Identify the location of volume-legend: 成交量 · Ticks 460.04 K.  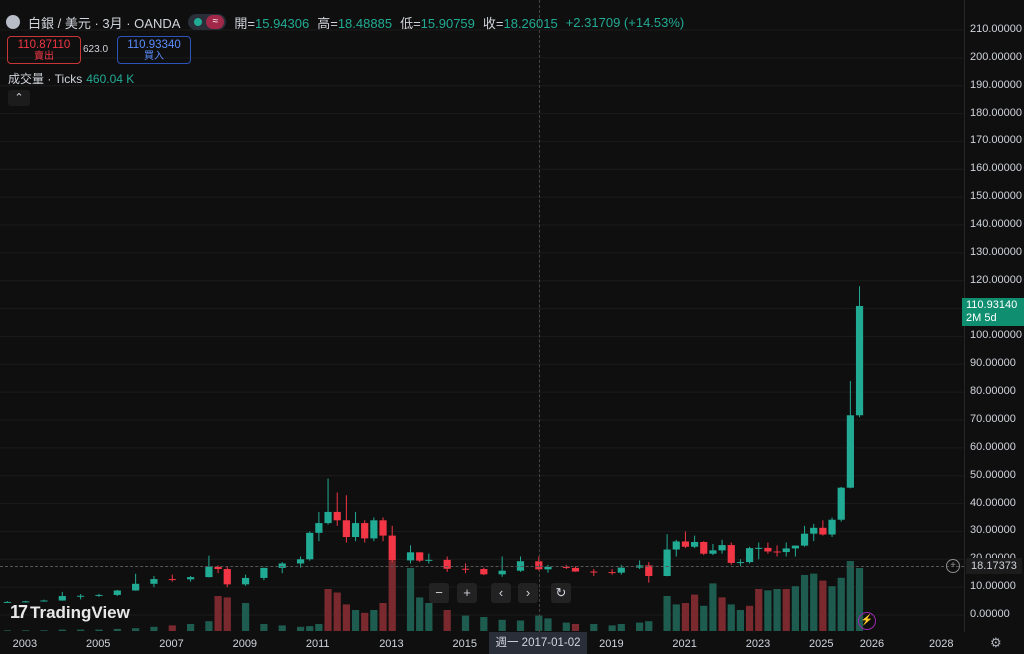
(71, 78).